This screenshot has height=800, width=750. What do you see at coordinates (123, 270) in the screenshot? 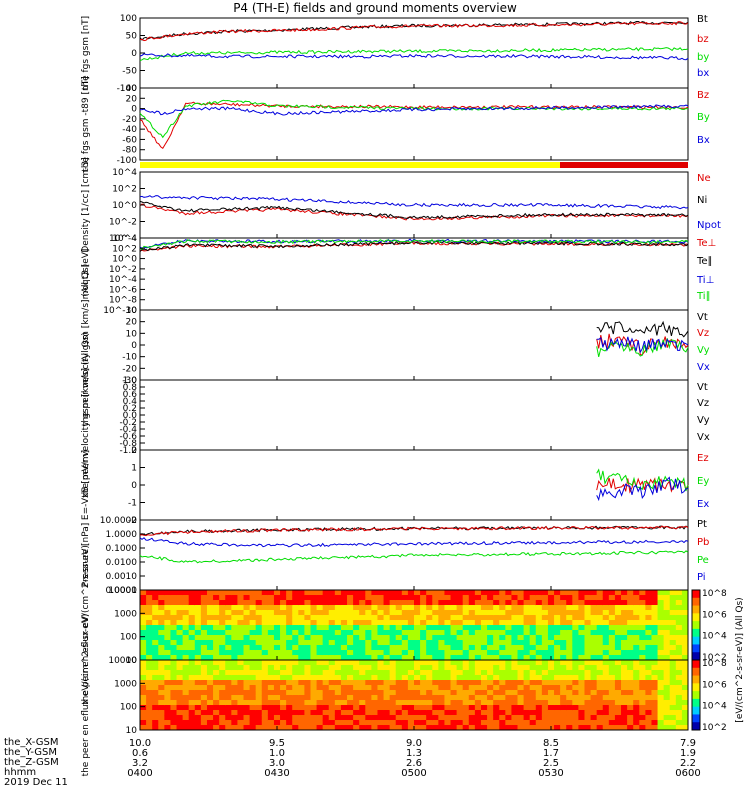
I see `y-tick-label: 10^-2` at bounding box center [123, 270].